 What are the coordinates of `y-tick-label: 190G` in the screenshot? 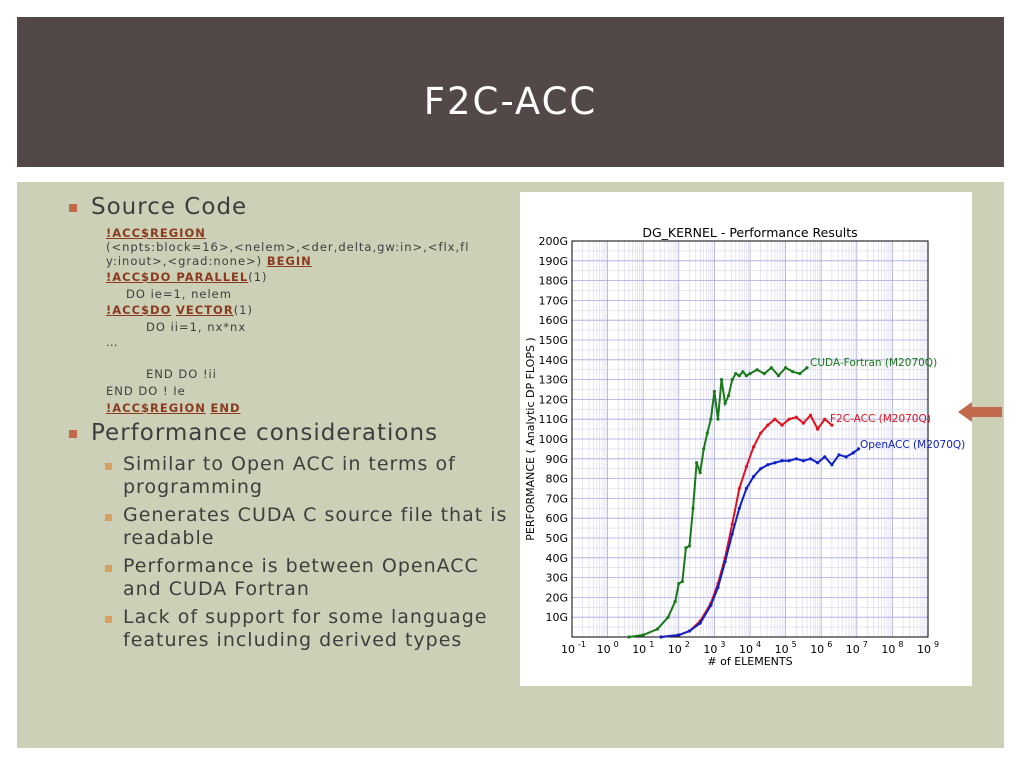 It's located at (553, 261).